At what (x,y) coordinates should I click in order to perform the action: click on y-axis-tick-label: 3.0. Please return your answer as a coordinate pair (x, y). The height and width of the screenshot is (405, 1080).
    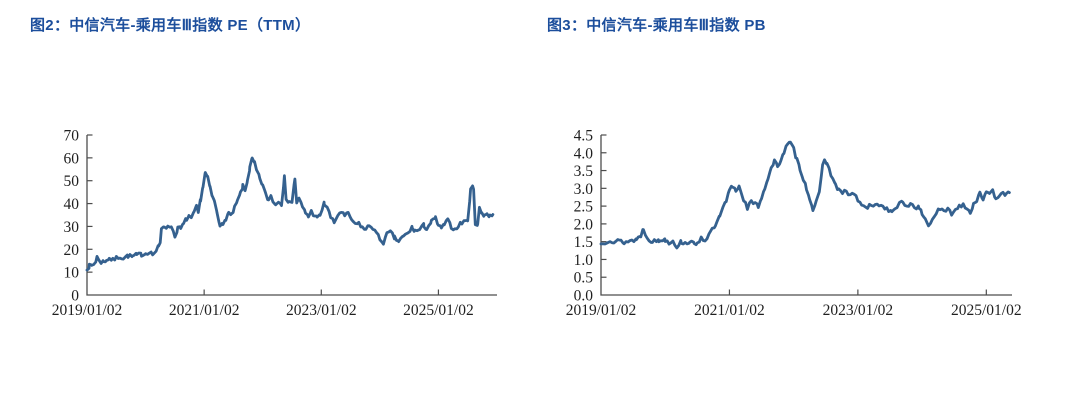
    Looking at the image, I should click on (584, 189).